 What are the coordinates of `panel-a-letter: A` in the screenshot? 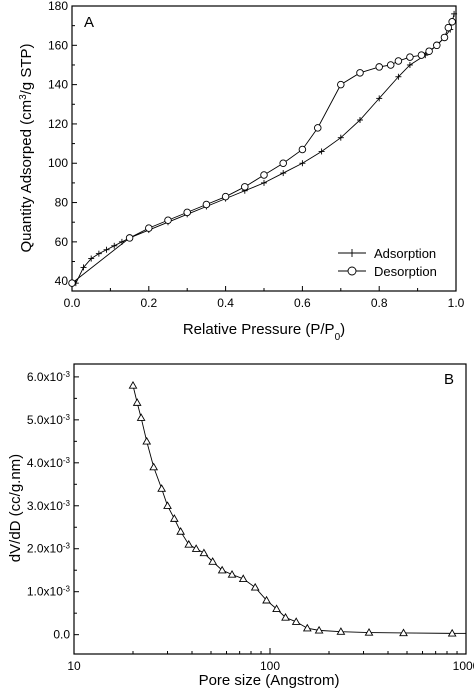 It's located at (89, 22).